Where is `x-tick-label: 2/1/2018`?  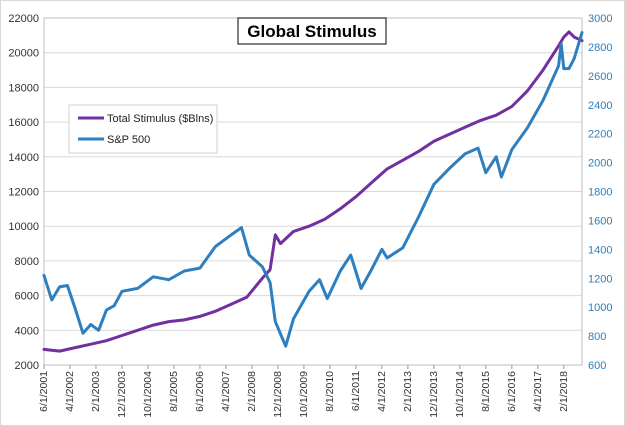 x-tick-label: 2/1/2018 is located at coordinates (564, 391).